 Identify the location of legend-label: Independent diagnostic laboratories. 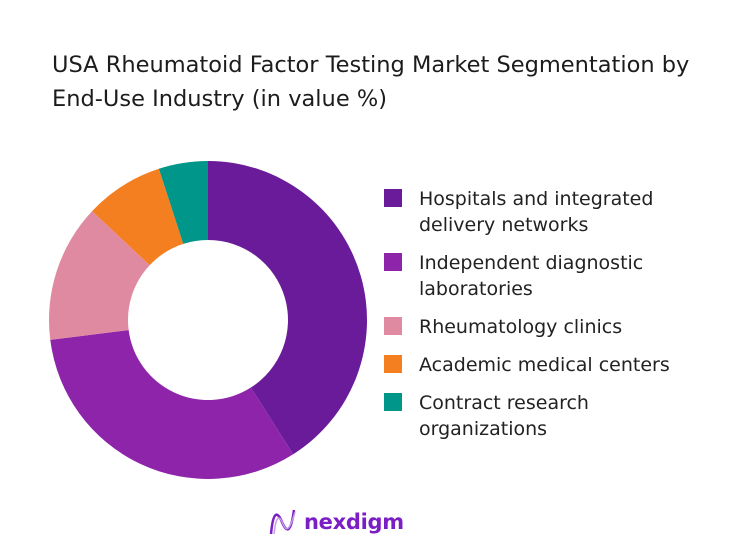
(531, 276).